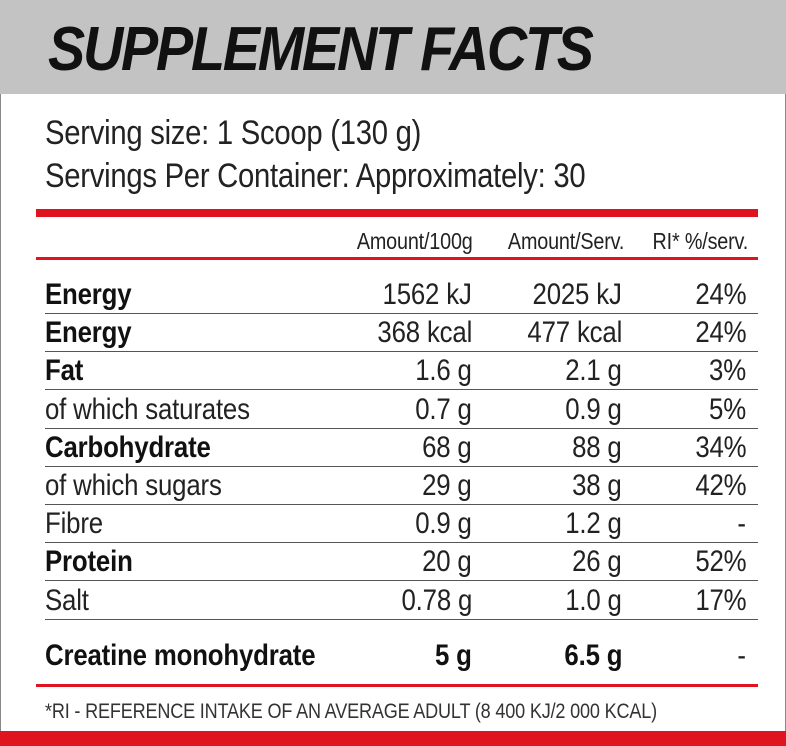 The height and width of the screenshot is (746, 786). What do you see at coordinates (89, 562) in the screenshot?
I see `nutrient-name: Protein` at bounding box center [89, 562].